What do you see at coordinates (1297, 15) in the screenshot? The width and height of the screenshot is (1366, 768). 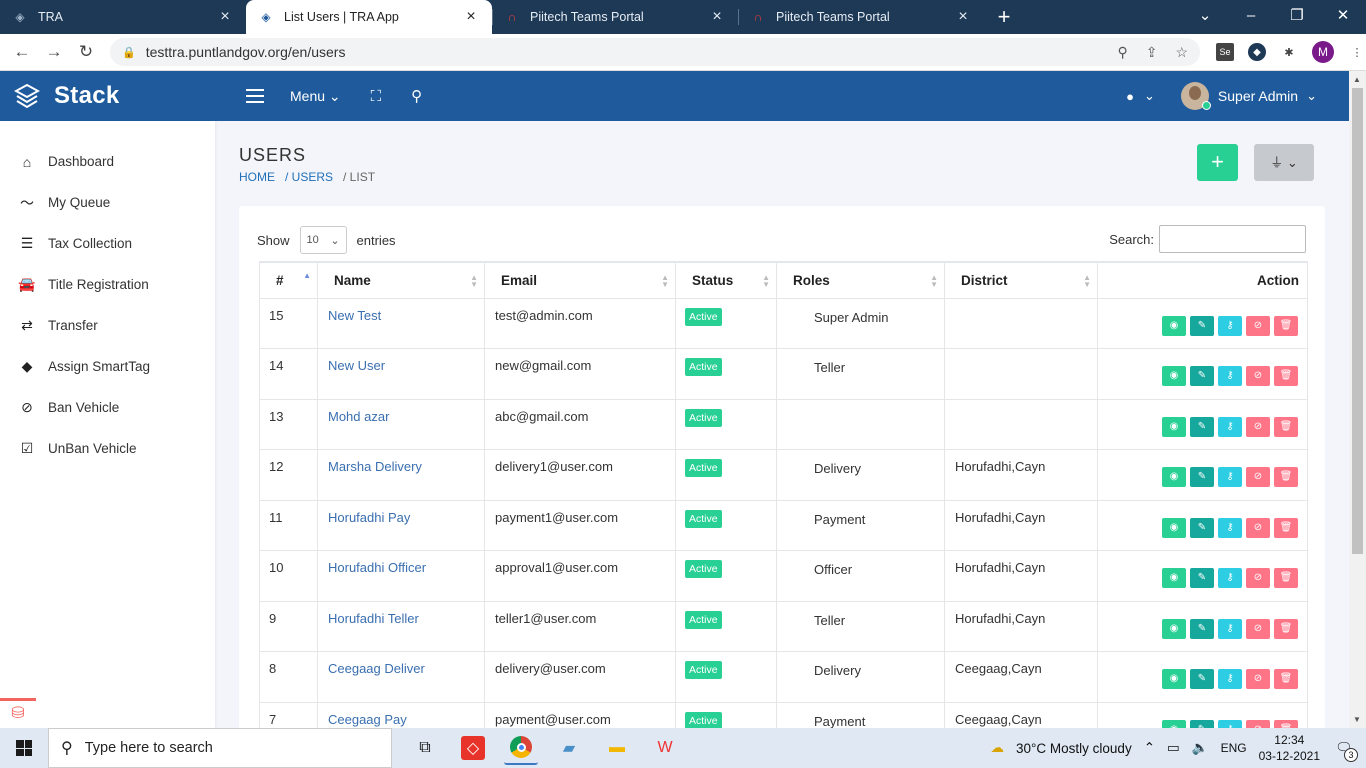 I see `restore-button: ❐` at bounding box center [1297, 15].